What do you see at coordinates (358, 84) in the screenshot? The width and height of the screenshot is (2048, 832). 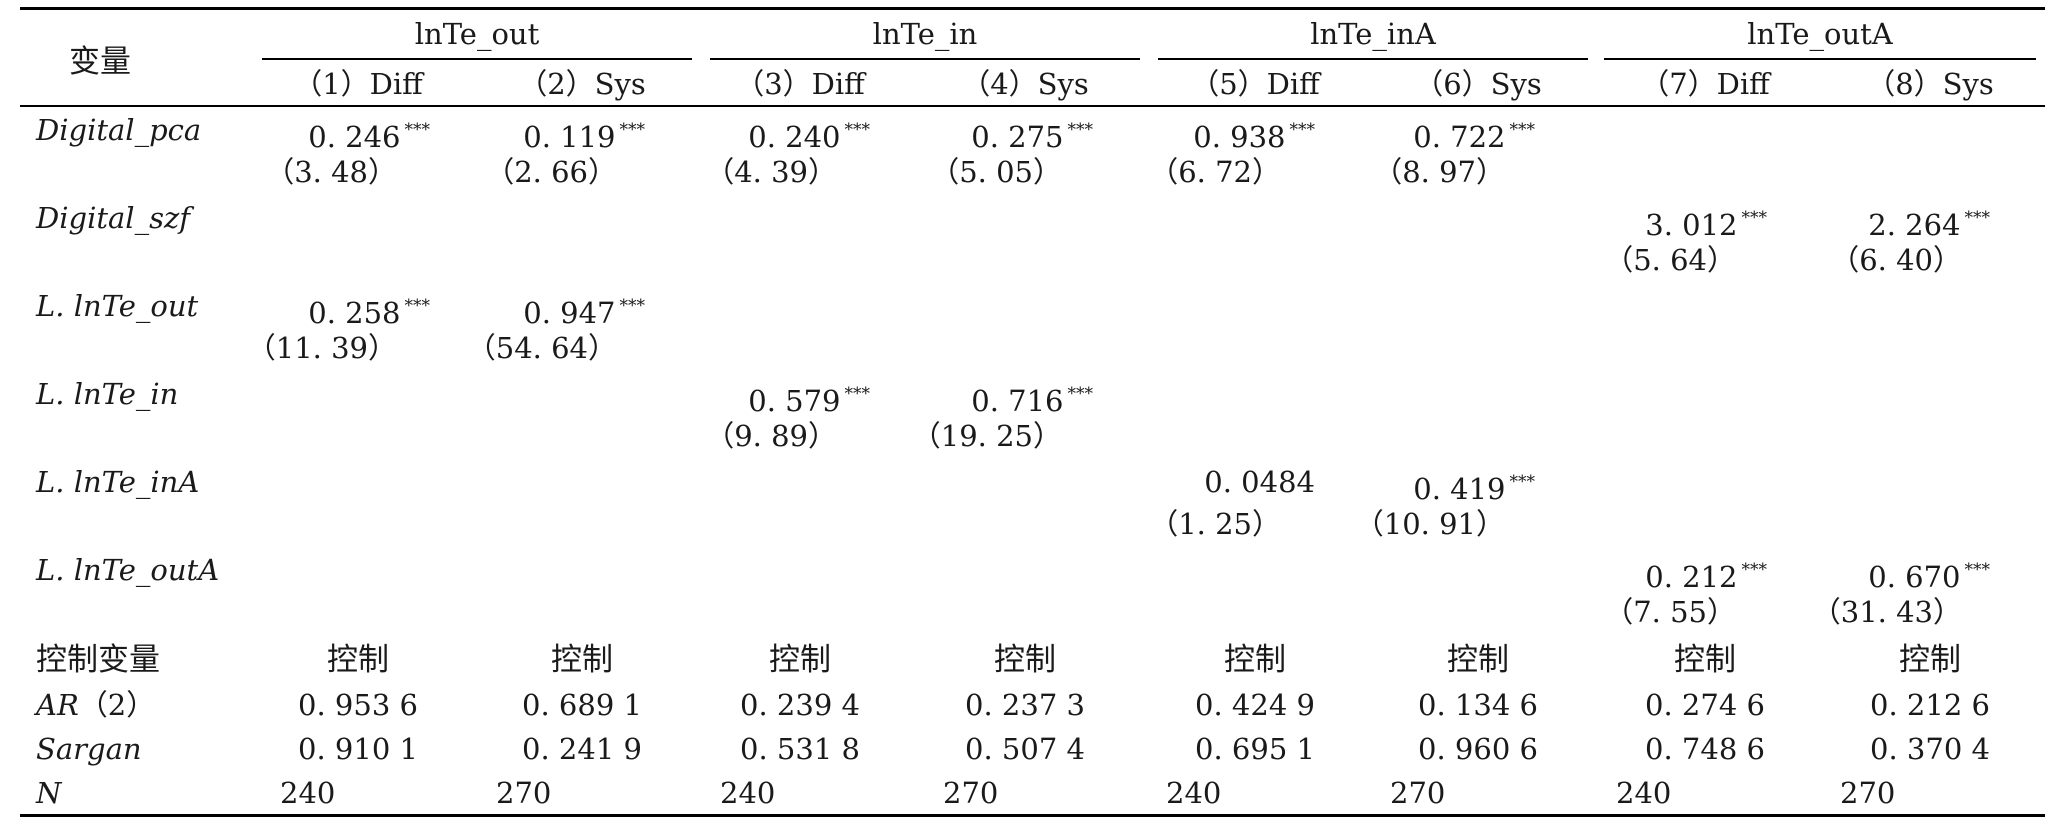 I see `column-header: （1）Diff` at bounding box center [358, 84].